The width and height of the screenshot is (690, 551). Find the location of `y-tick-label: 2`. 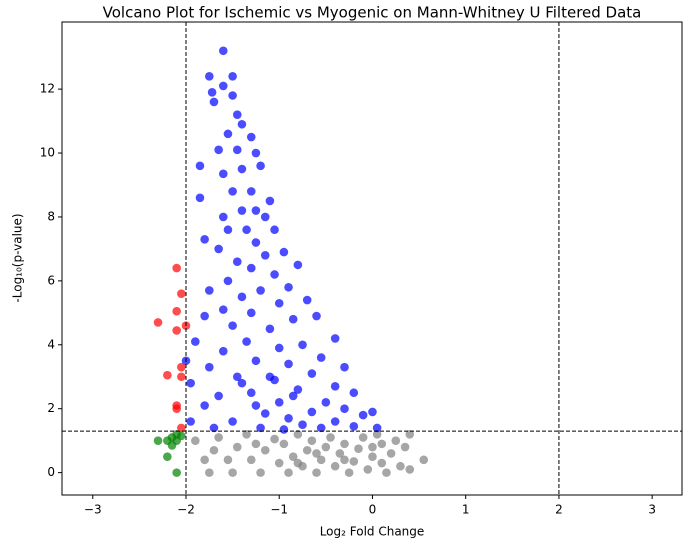

y-tick-label: 2 is located at coordinates (51, 408).